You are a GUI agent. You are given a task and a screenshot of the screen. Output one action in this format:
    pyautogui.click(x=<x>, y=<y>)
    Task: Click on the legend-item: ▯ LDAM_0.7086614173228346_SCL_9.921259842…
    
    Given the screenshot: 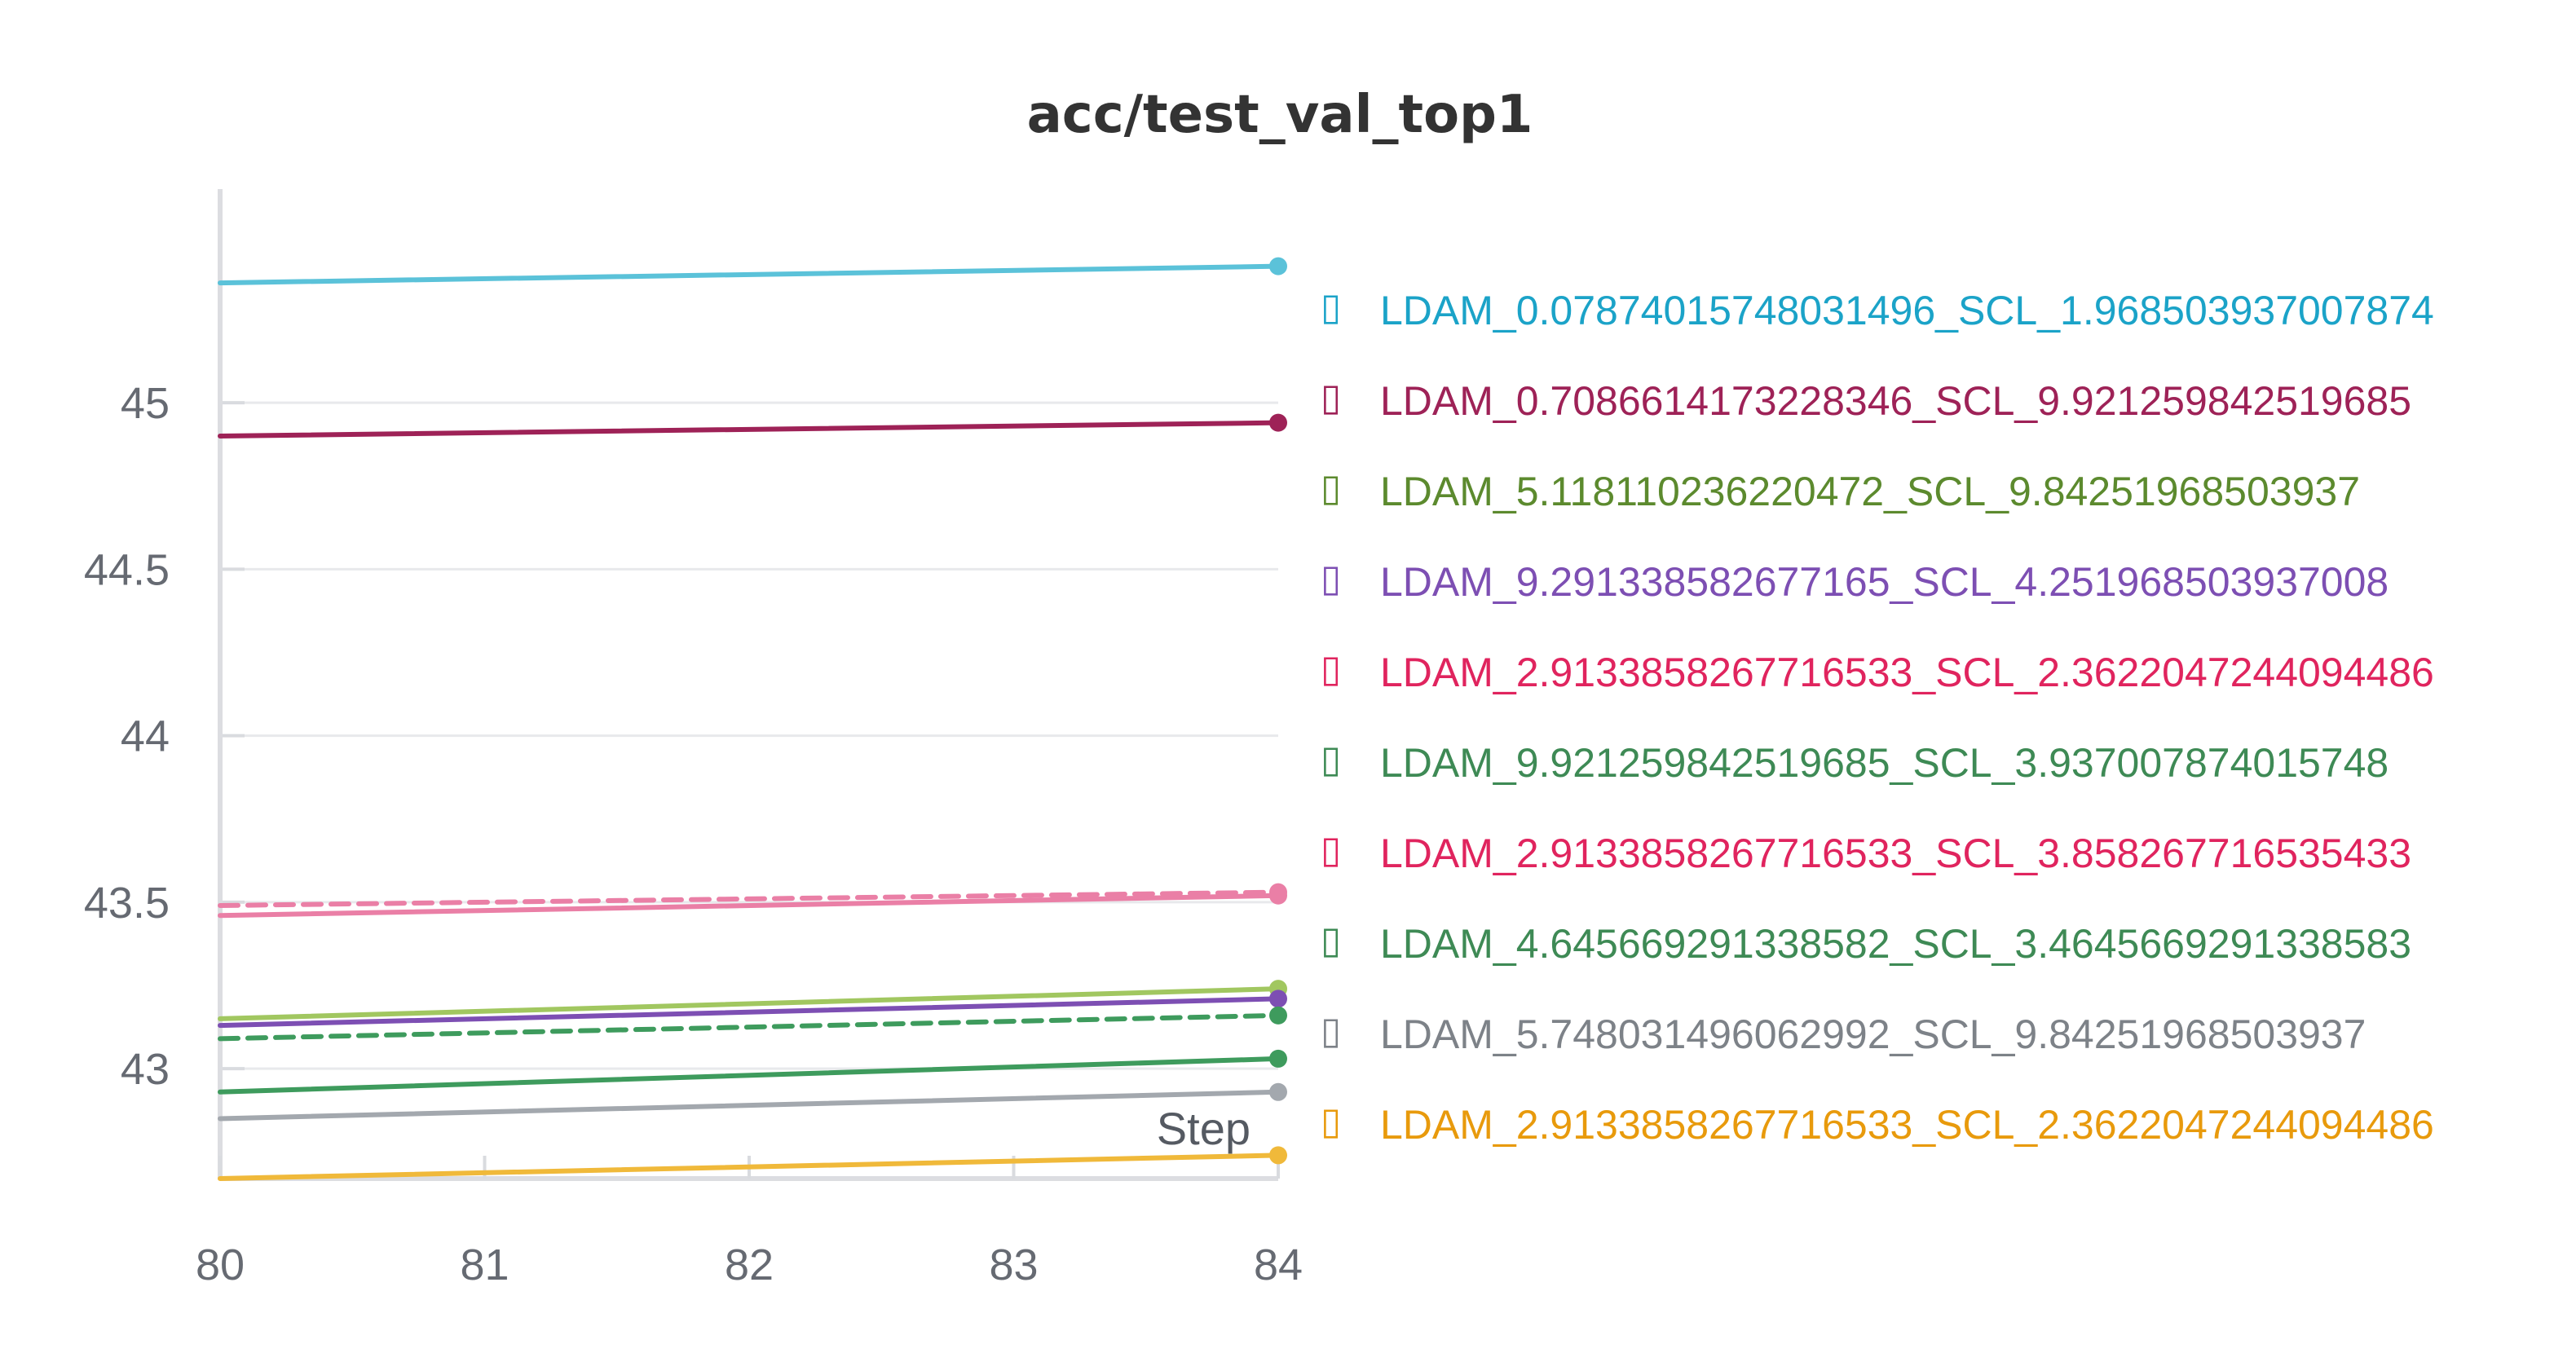 What is the action you would take?
    pyautogui.click(x=1866, y=399)
    